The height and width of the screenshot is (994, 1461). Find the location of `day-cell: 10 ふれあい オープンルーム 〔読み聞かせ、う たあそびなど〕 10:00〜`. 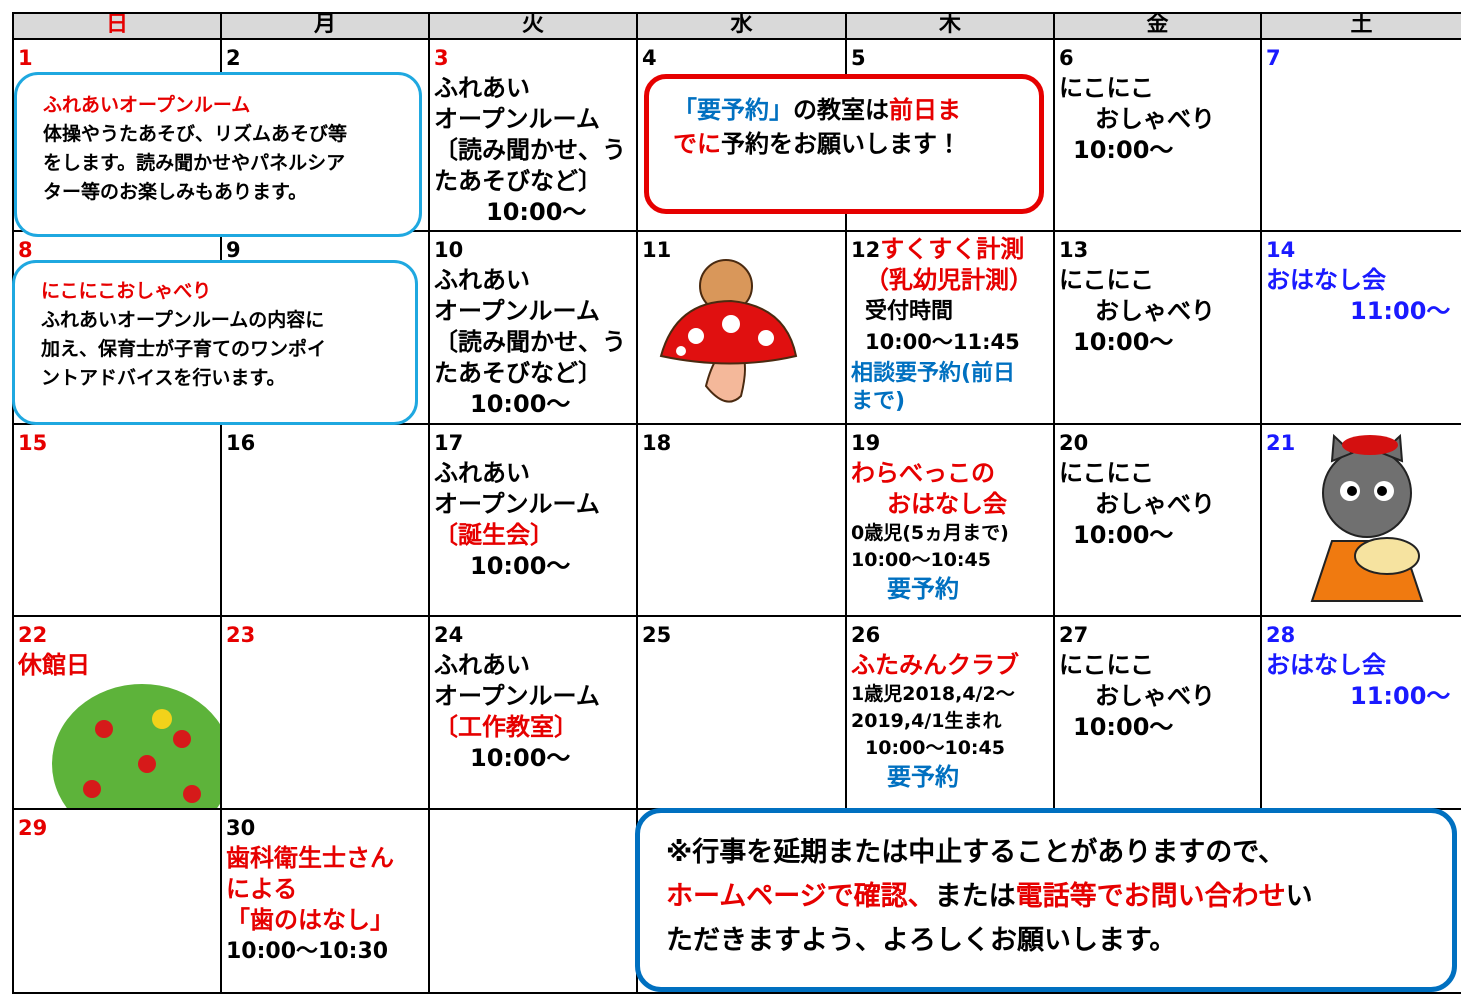

day-cell: 10 ふれあい オープンルーム 〔読み聞かせ、う たあそびなど〕 10:00〜 is located at coordinates (534, 328).